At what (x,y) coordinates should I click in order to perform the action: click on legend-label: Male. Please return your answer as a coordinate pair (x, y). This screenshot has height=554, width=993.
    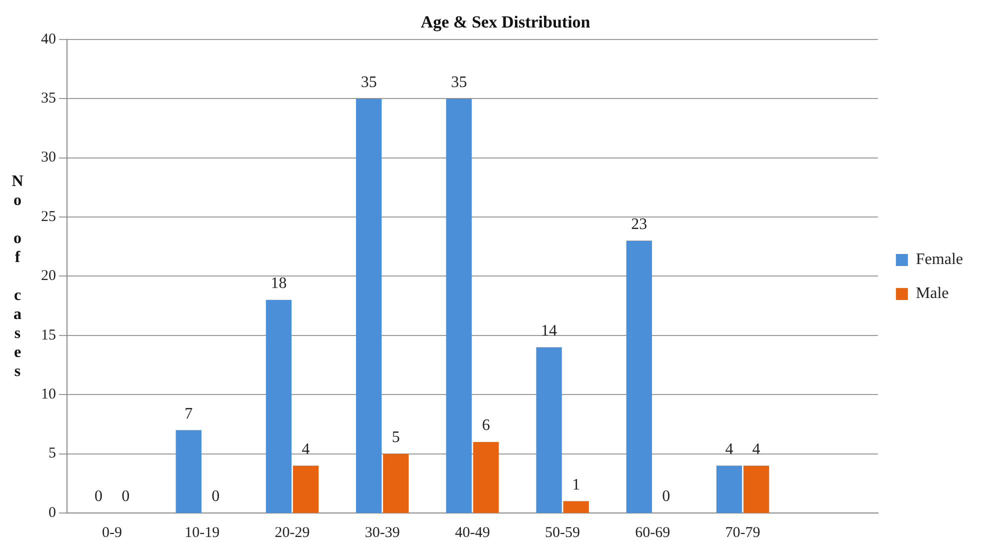
    Looking at the image, I should click on (932, 293).